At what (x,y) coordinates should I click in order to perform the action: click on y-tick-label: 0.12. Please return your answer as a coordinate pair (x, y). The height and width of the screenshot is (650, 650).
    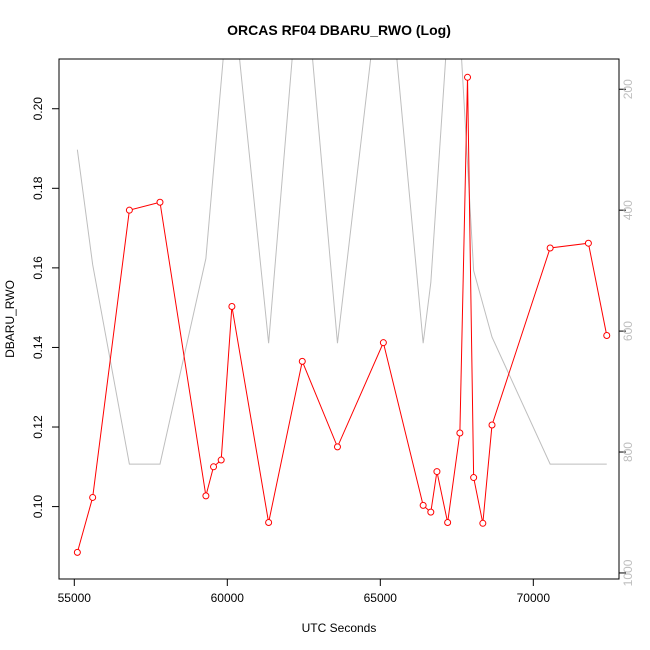
    Looking at the image, I should click on (38, 427).